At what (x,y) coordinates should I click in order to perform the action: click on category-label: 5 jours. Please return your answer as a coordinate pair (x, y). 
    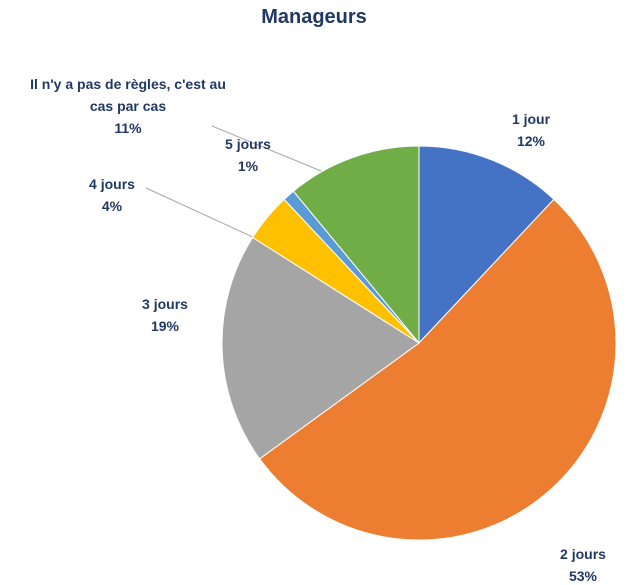
    Looking at the image, I should click on (248, 144).